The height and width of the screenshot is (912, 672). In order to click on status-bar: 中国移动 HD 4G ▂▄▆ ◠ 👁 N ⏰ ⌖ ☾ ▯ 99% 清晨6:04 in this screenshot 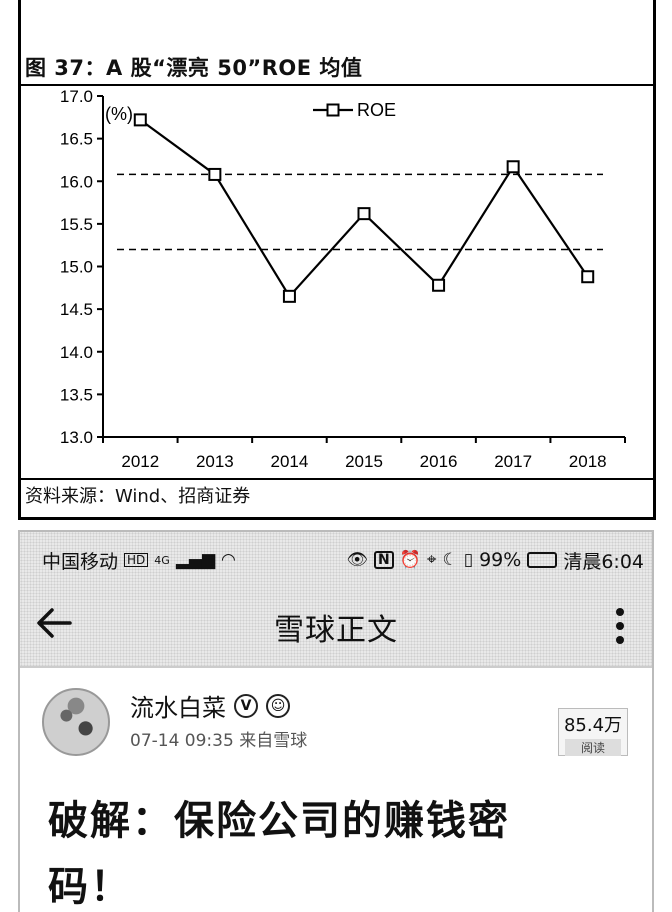, I will do `click(336, 560)`.